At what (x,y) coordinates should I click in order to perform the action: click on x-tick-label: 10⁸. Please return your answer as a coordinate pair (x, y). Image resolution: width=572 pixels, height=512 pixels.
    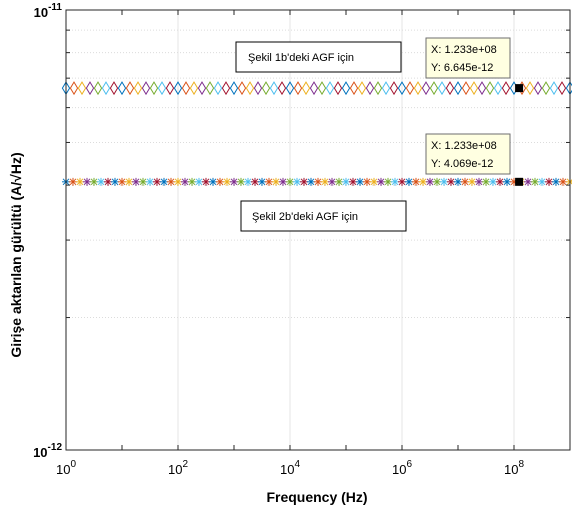
    Looking at the image, I should click on (514, 468).